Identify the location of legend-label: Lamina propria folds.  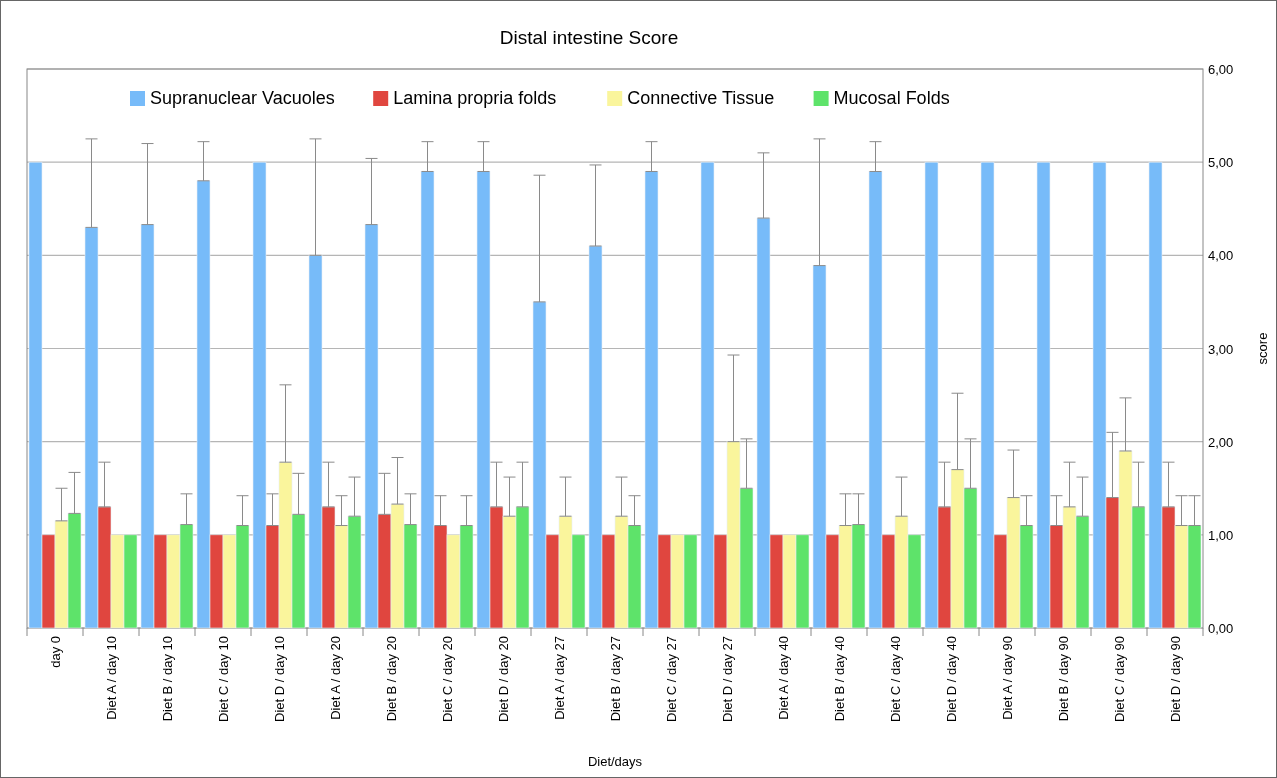
(475, 98).